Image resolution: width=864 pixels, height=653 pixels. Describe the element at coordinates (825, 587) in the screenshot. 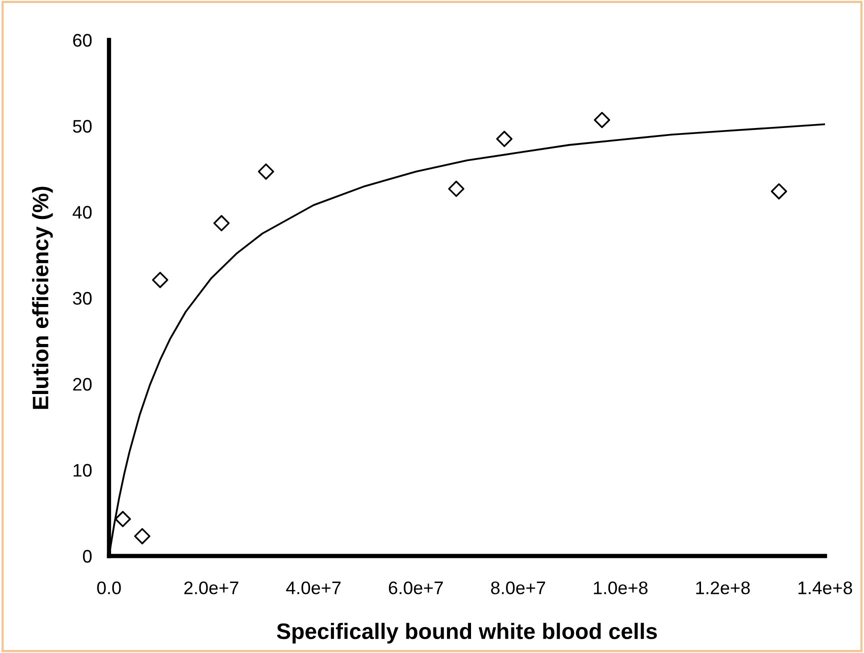

I see `x-tick-label: 1.4e+8` at that location.